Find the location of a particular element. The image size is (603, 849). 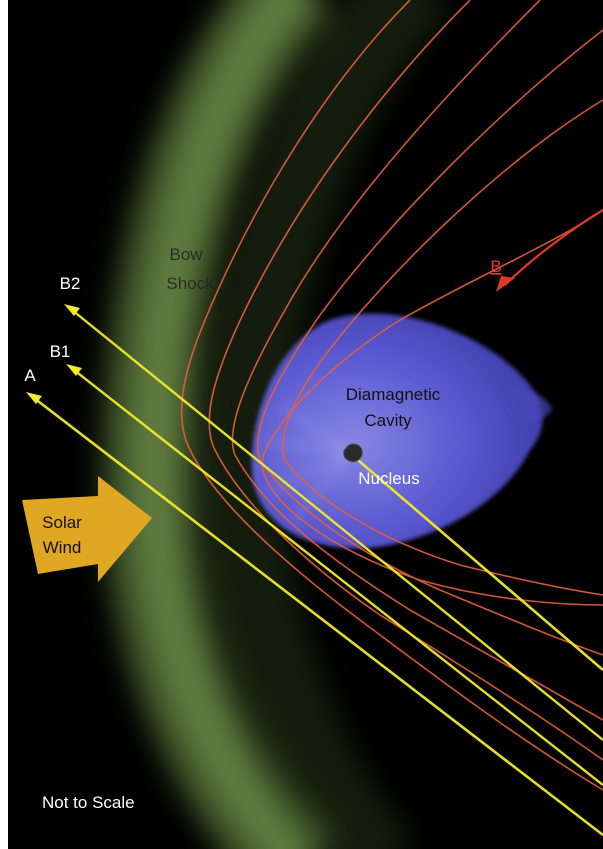

cavity-label-line2: Cavity is located at coordinates (388, 420).